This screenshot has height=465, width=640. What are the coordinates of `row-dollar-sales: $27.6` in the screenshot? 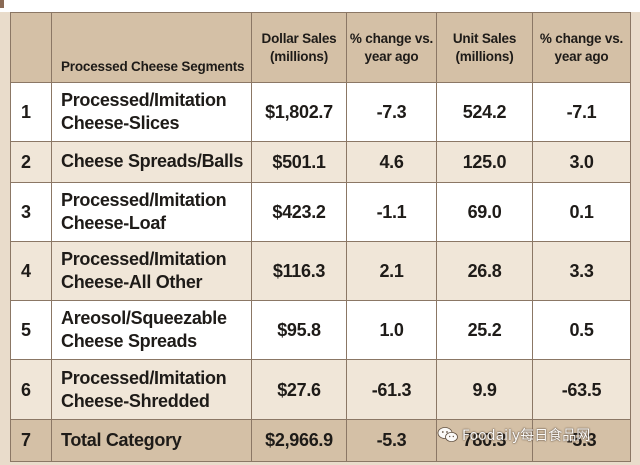 It's located at (299, 389).